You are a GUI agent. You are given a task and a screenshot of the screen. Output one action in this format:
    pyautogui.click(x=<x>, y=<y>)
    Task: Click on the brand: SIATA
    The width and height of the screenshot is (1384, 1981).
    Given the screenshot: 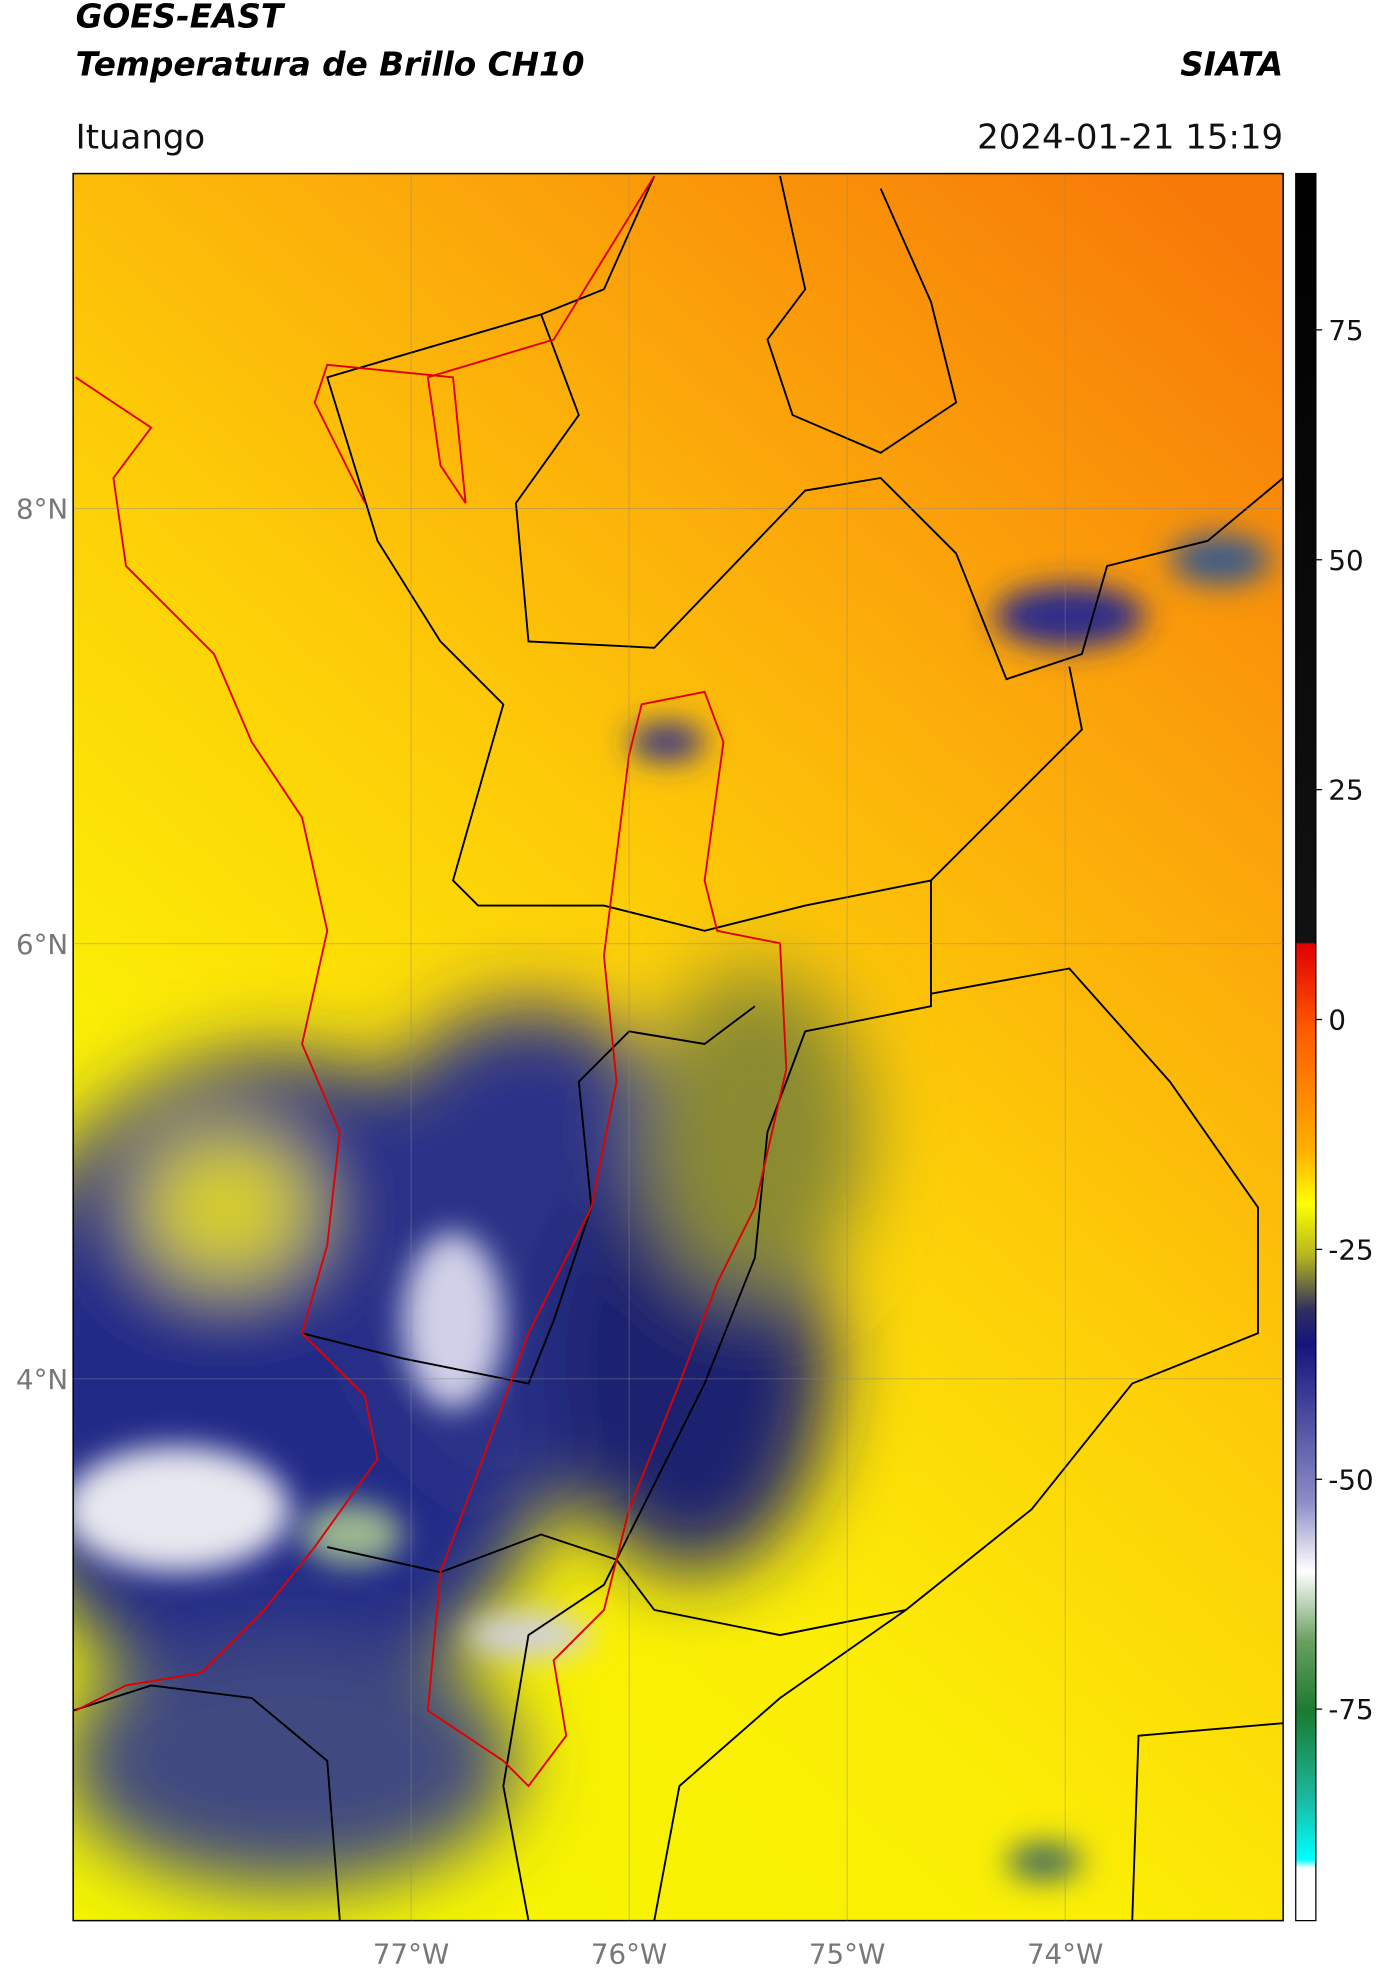 What is the action you would take?
    pyautogui.click(x=1231, y=64)
    